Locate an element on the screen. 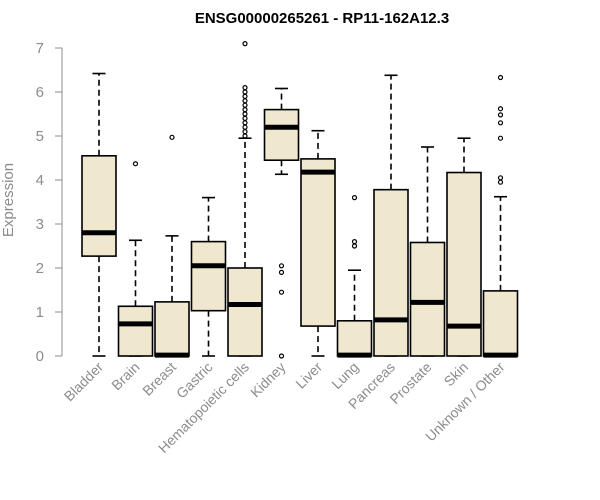 Image resolution: width=600 pixels, height=500 pixels. x-tick-label: Bladder is located at coordinates (84, 382).